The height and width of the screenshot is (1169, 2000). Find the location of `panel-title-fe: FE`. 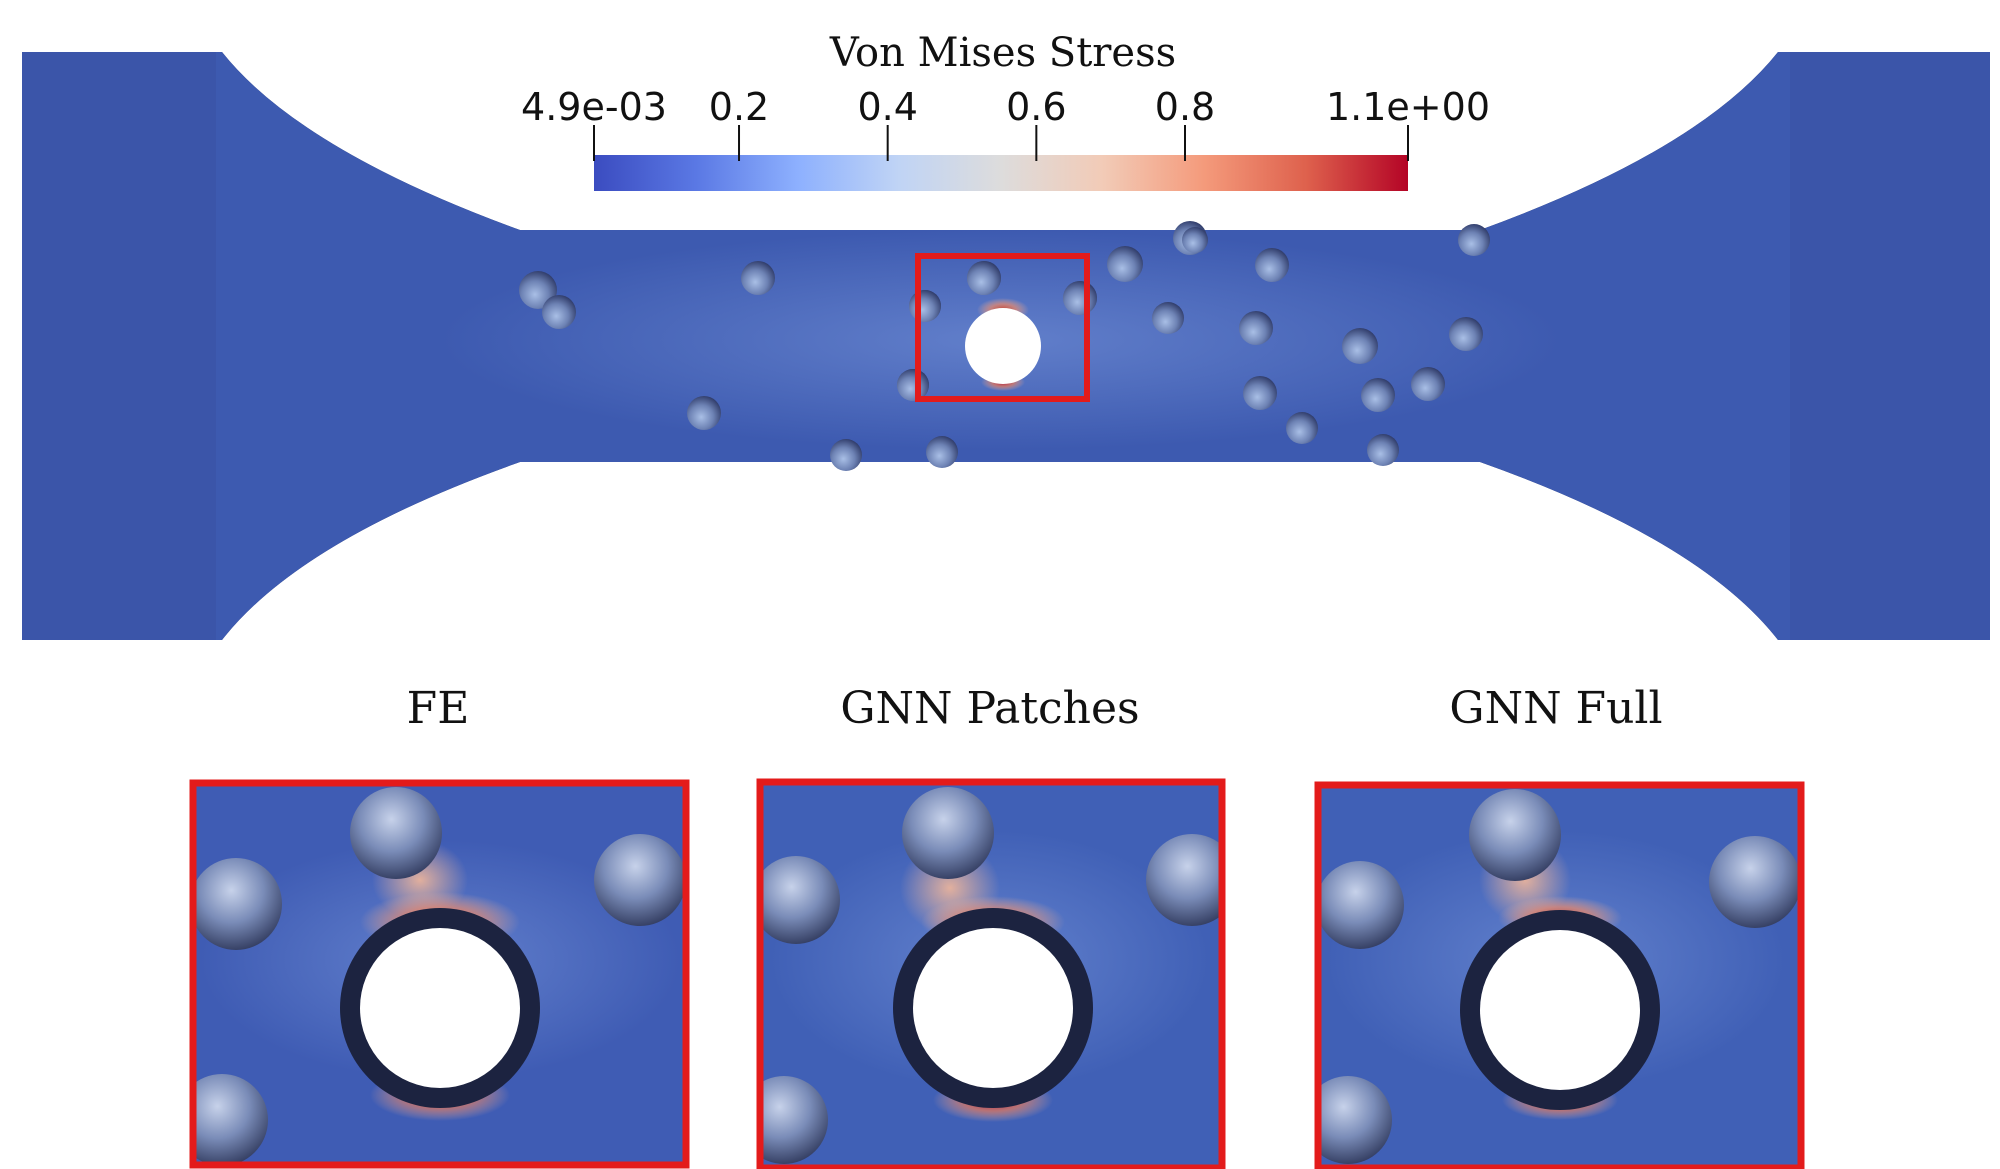

panel-title-fe: FE is located at coordinates (438, 708).